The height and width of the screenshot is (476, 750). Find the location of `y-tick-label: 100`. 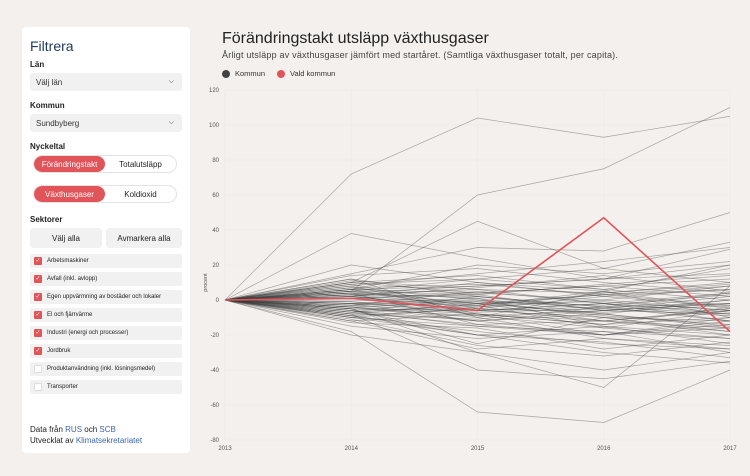

y-tick-label: 100 is located at coordinates (214, 126).